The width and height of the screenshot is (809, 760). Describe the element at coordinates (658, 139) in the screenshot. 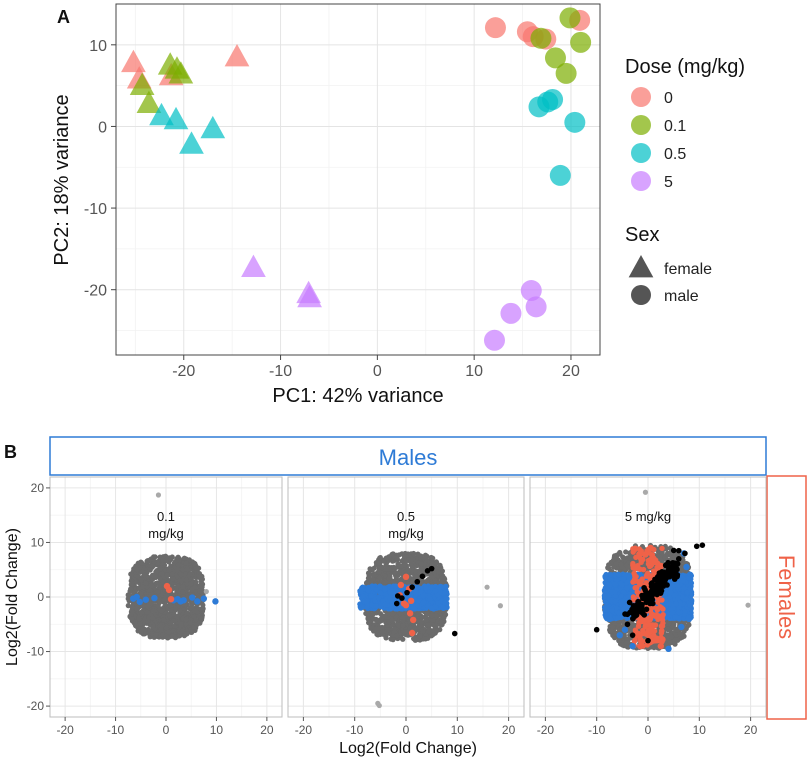

I see `legend-dose-items: 00.10.55` at that location.